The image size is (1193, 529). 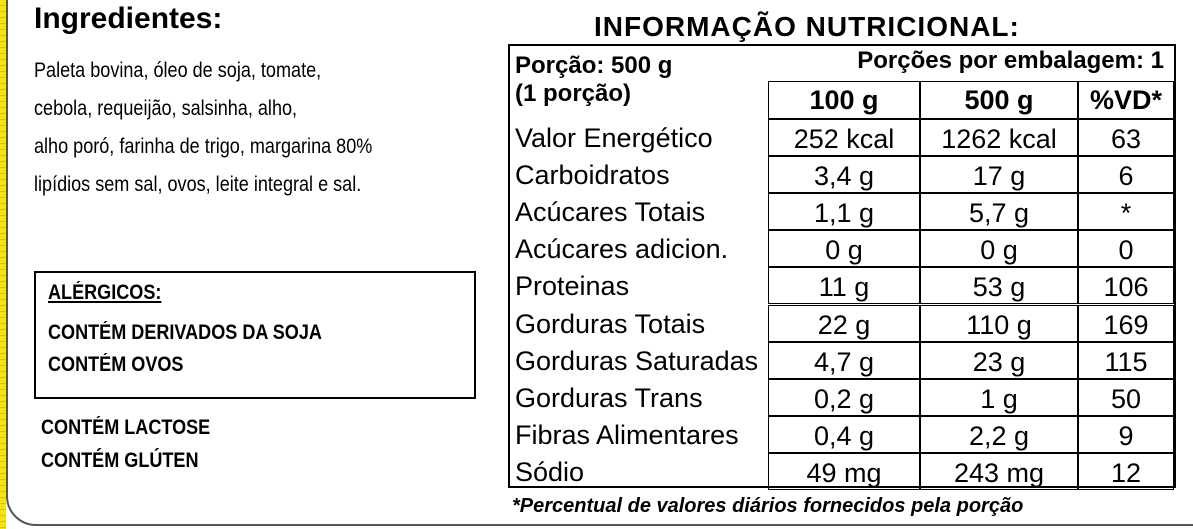 I want to click on nutrient-value: 0,2 g, so click(x=844, y=397).